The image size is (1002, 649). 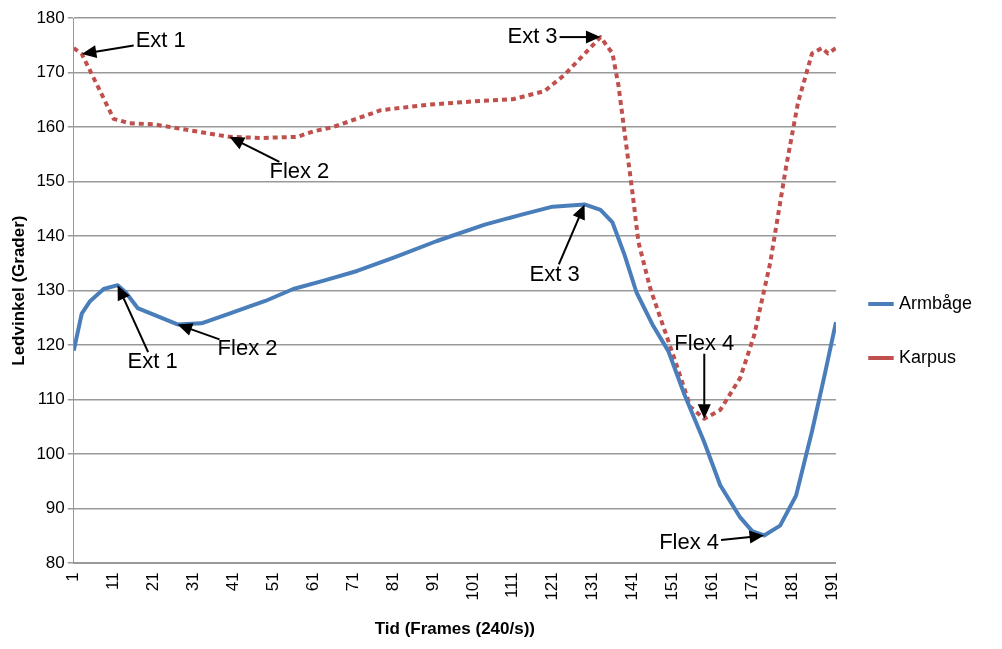 What do you see at coordinates (512, 585) in the screenshot?
I see `x-tick-label: 111` at bounding box center [512, 585].